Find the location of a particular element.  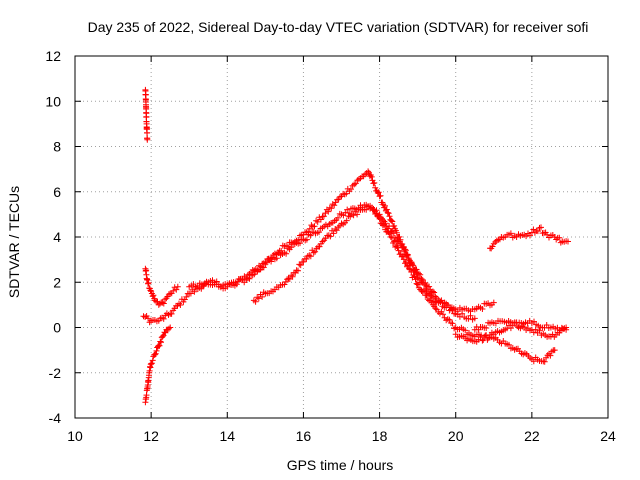

x-tick-label: 14 is located at coordinates (227, 436).